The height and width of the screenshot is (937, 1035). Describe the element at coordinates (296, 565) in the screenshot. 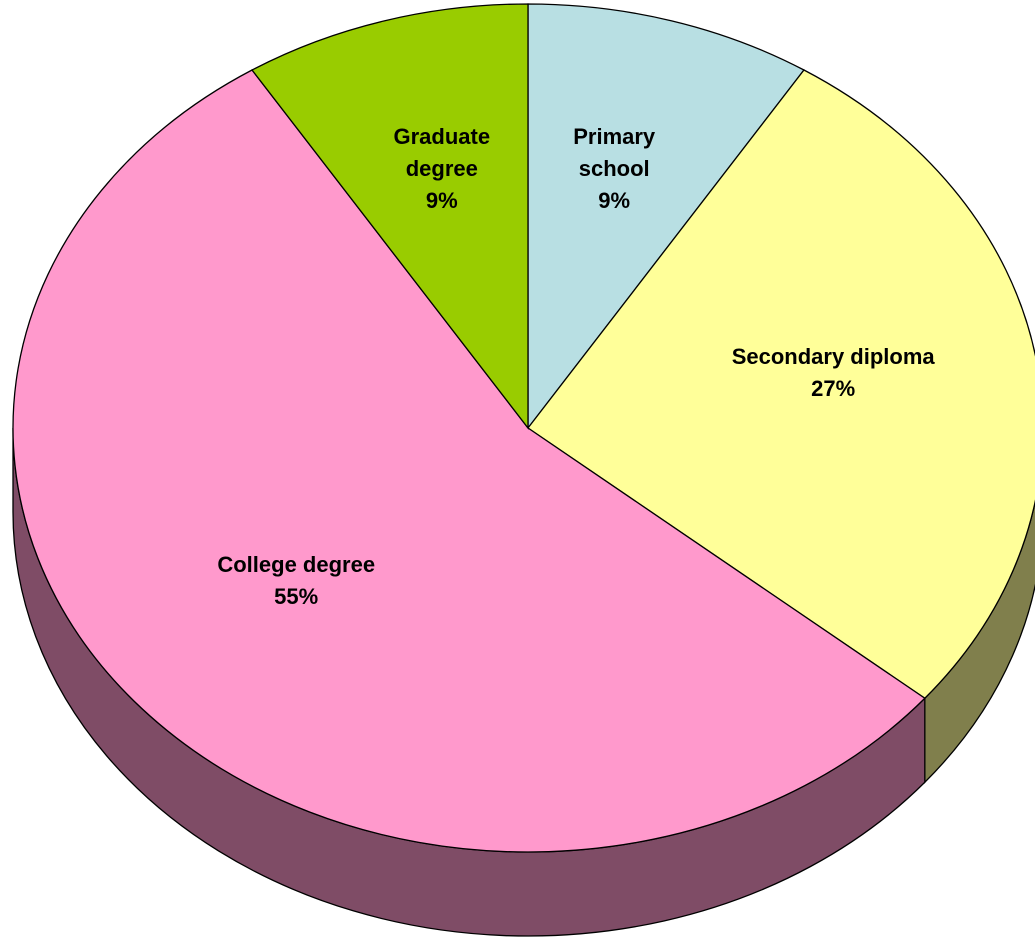

I see `category-label: College degree` at that location.